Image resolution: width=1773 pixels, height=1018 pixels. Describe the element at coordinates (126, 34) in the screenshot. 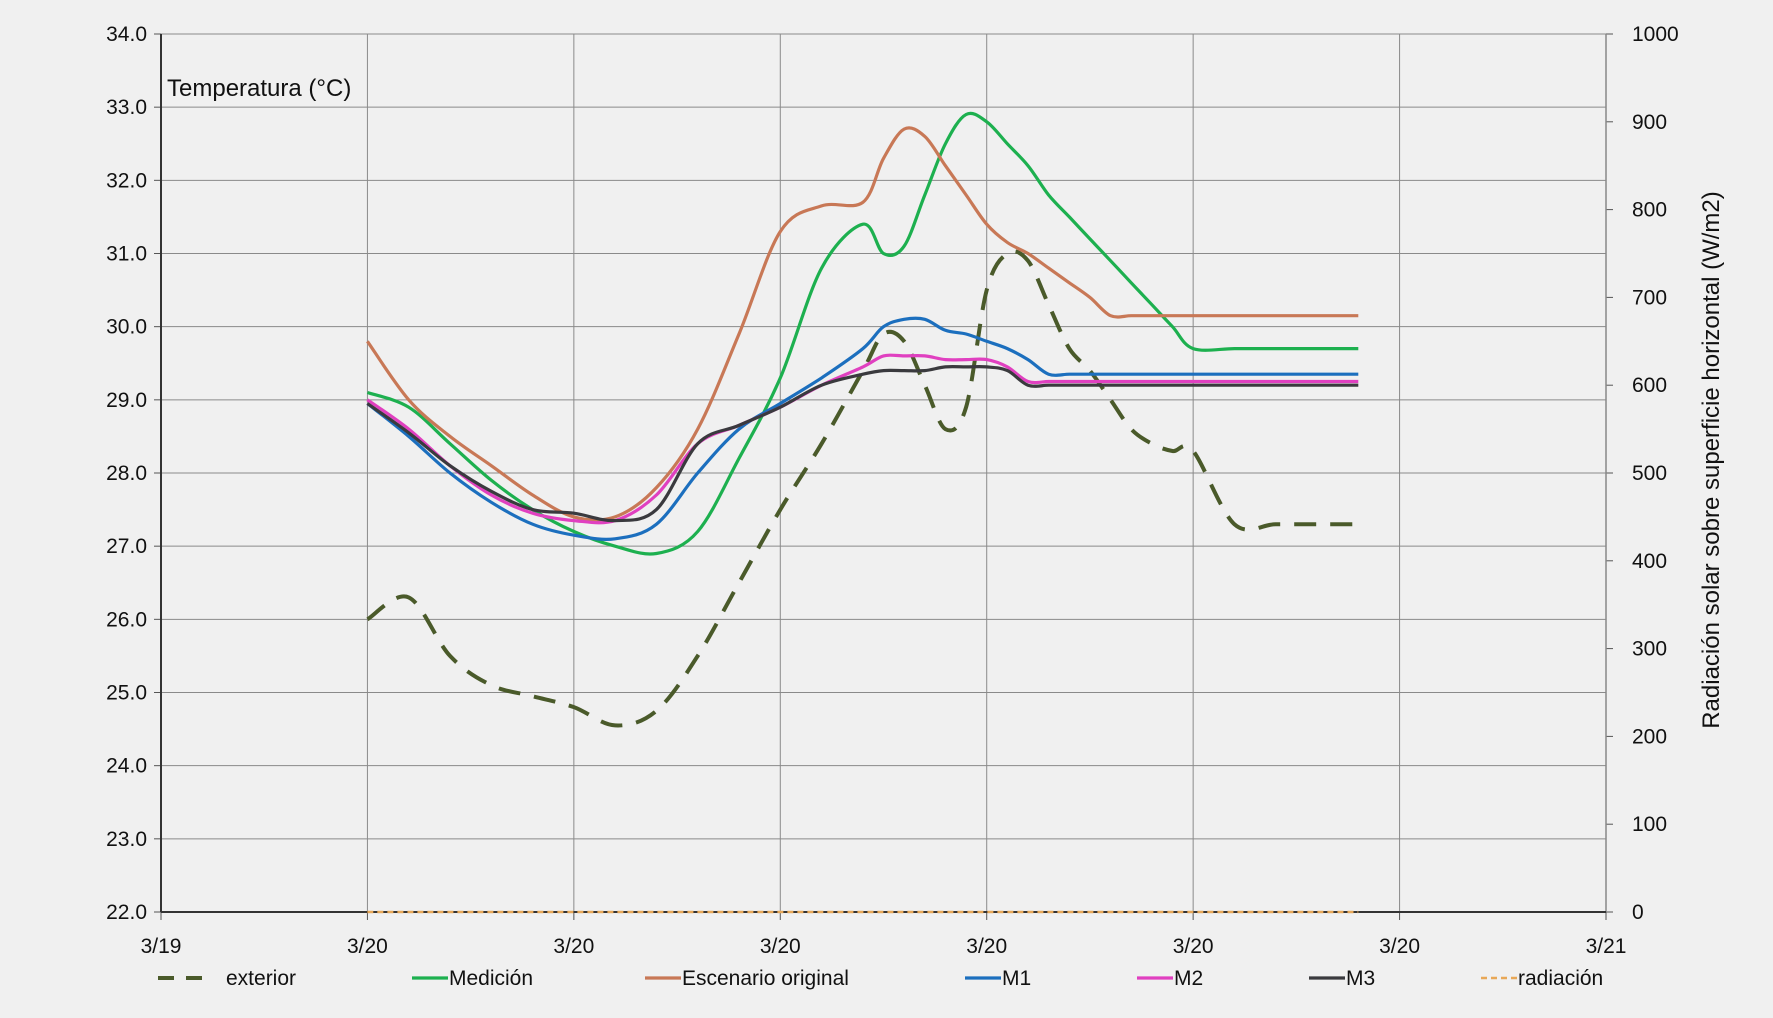

I see `y-tick-label: 34.0` at that location.